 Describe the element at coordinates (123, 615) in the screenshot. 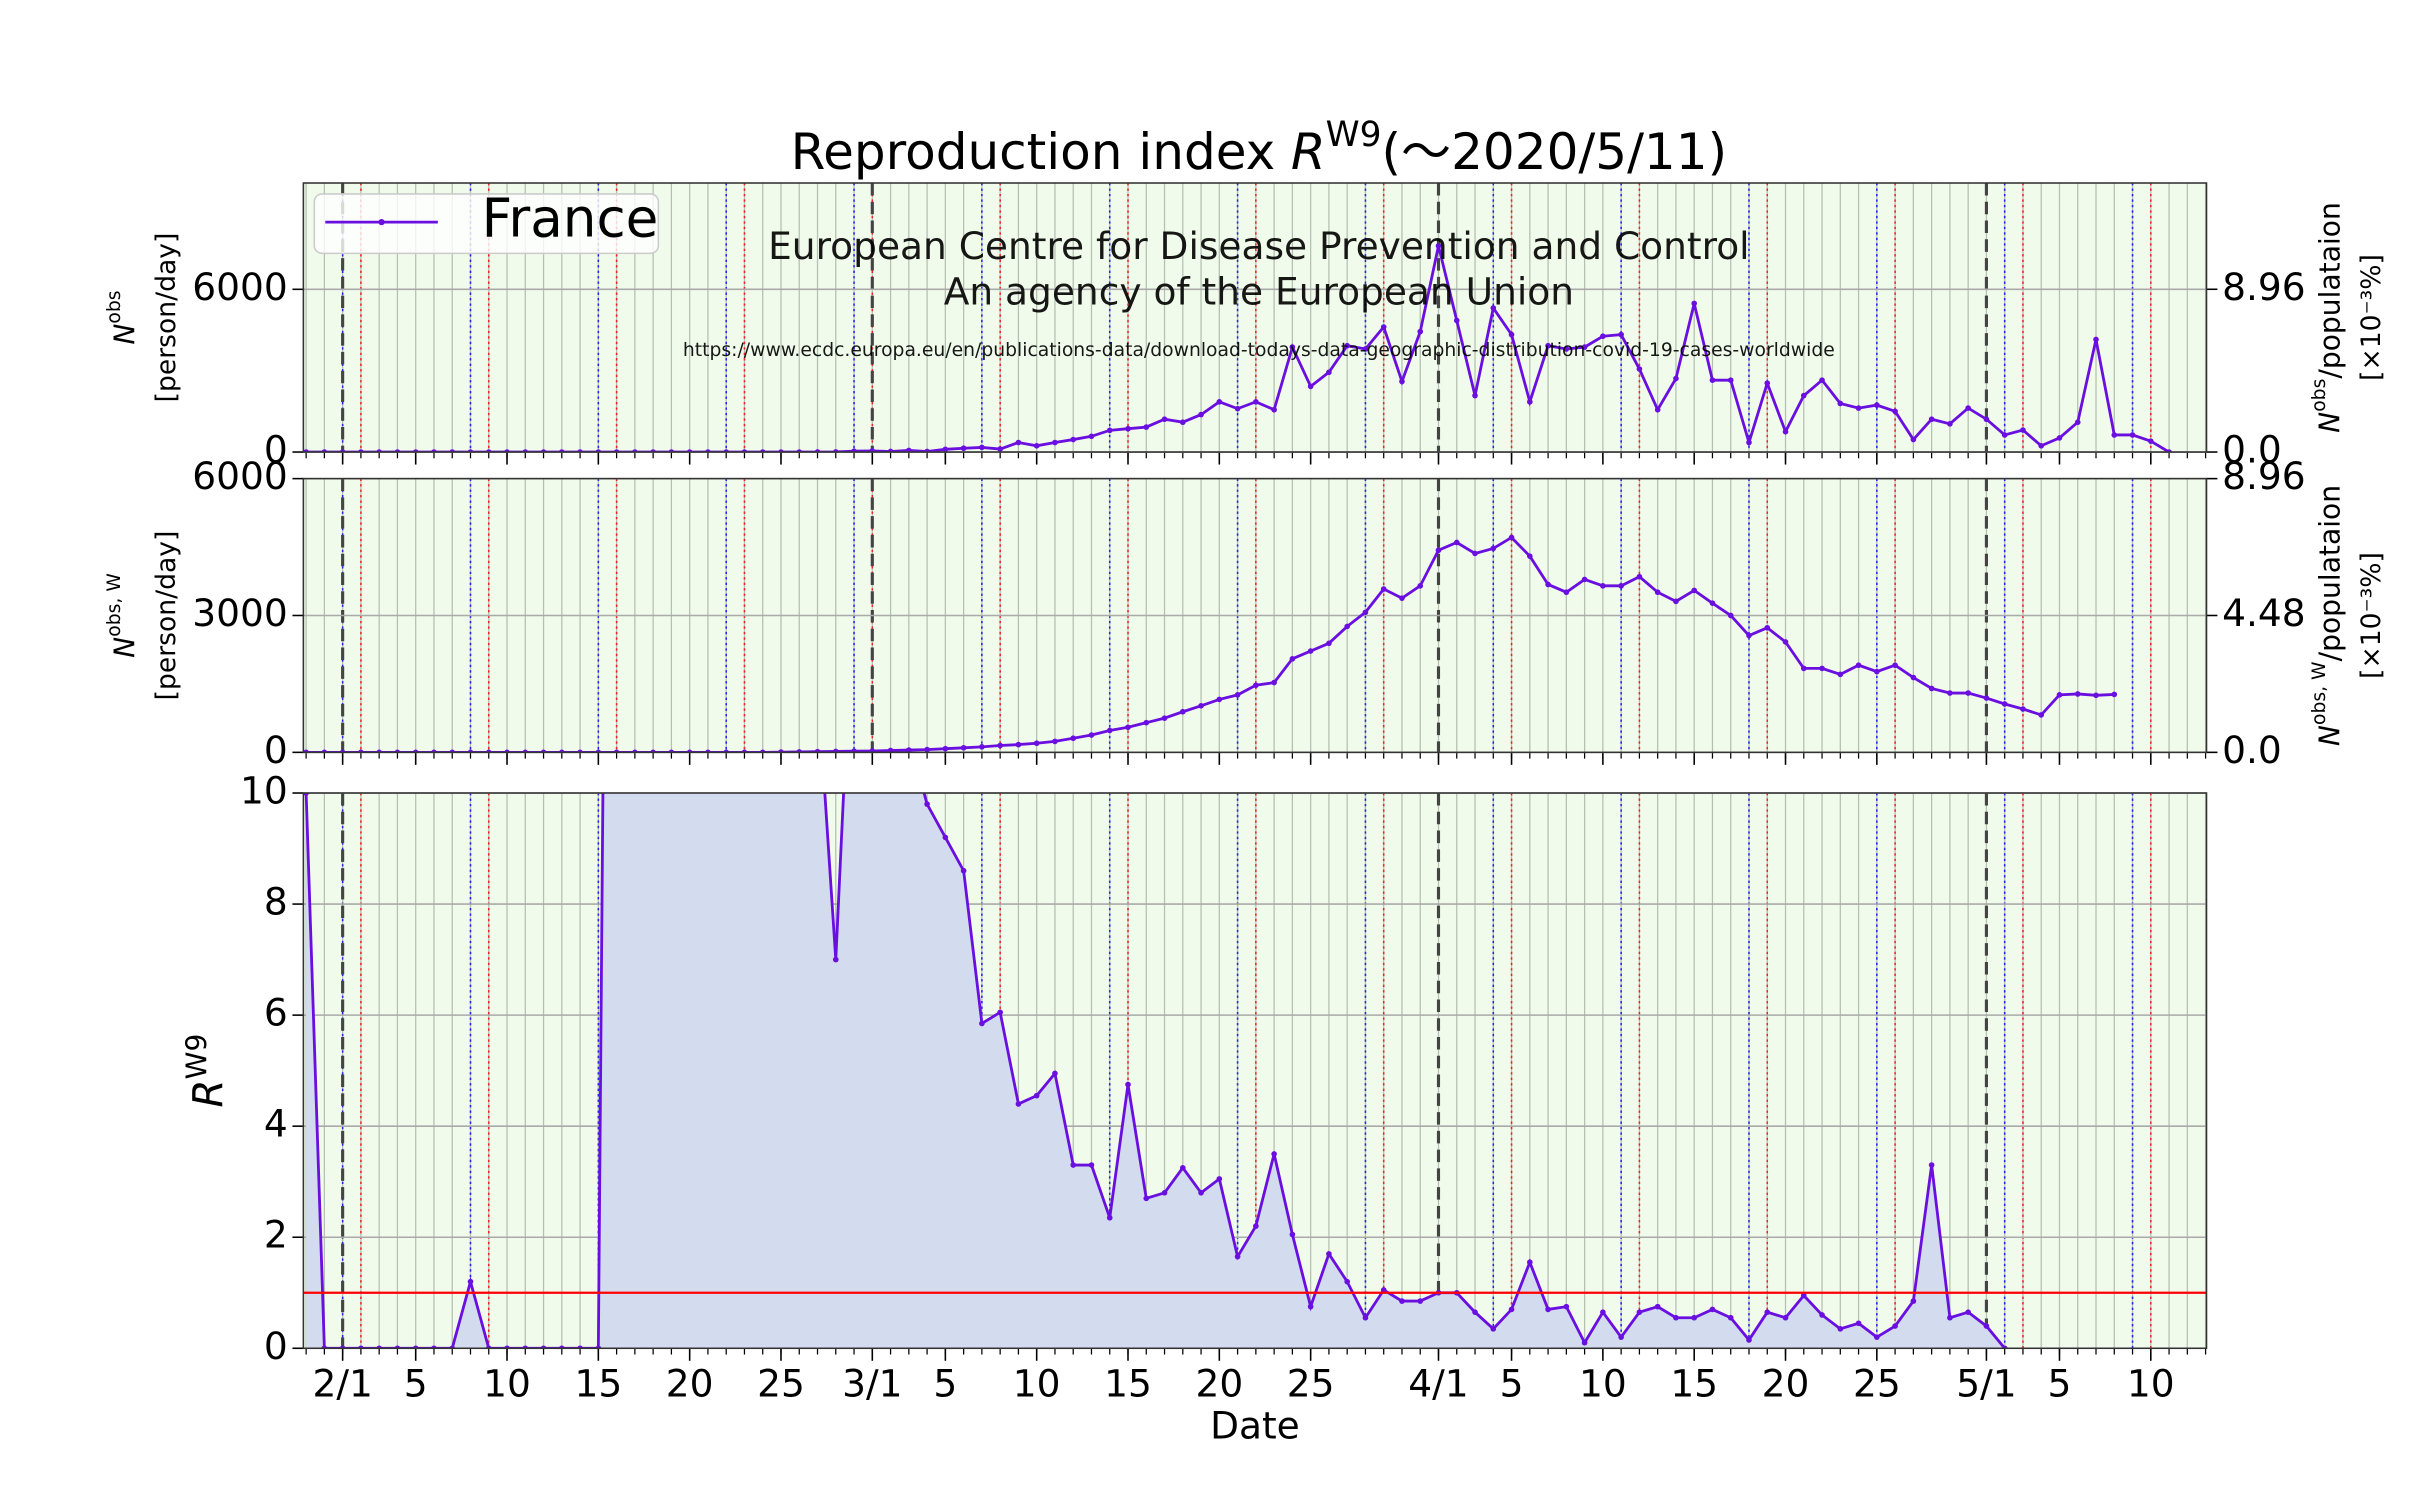

I see `axis-label-main: Nobs, W` at that location.